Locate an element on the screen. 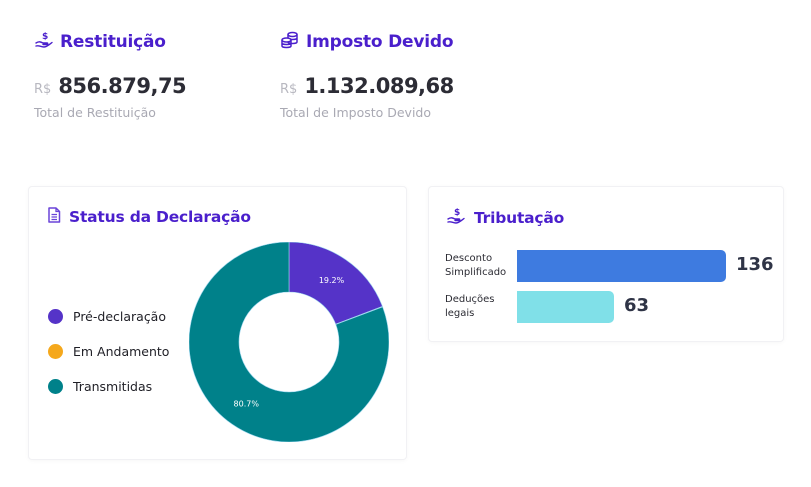  legend-item-em-andamento: Em Andamento is located at coordinates (108, 351).